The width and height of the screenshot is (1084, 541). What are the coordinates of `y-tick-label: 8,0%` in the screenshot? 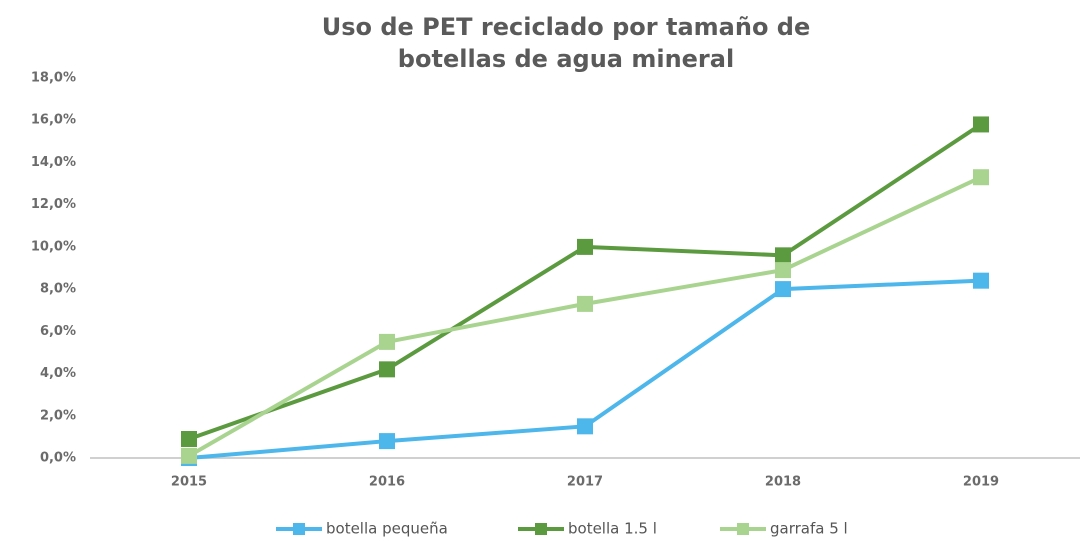 It's located at (58, 289).